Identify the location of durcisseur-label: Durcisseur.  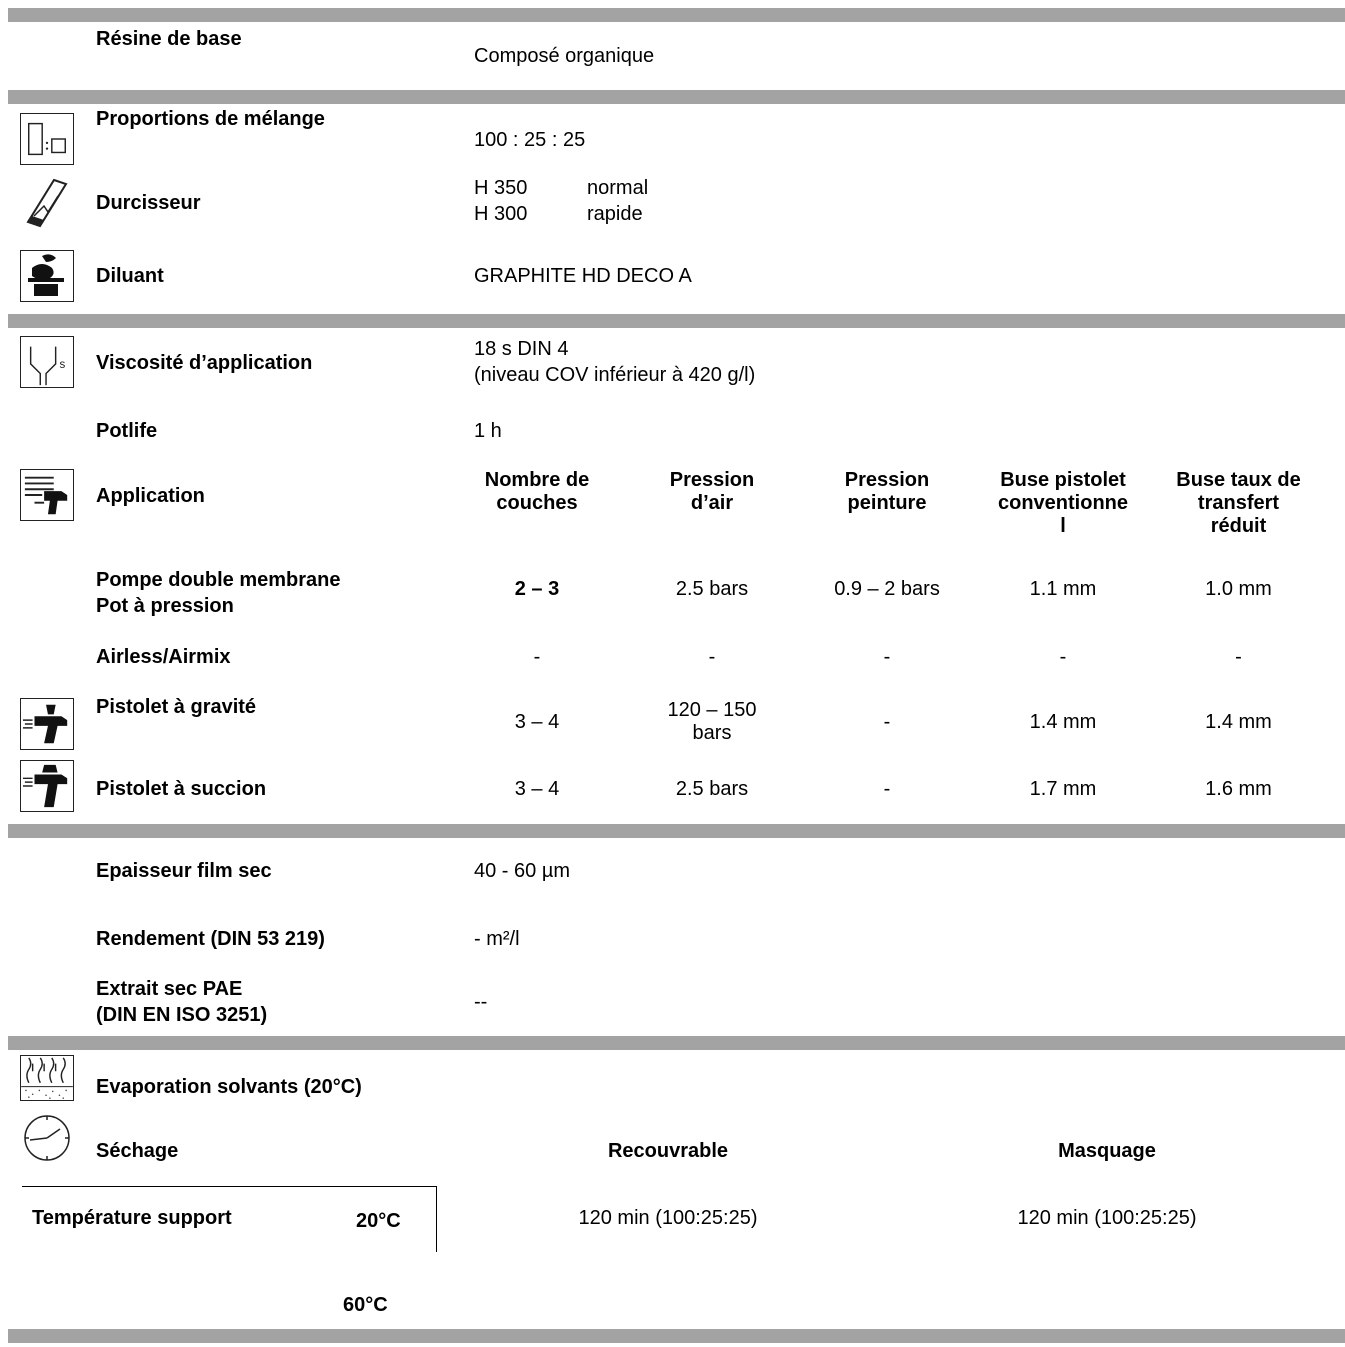
(148, 203).